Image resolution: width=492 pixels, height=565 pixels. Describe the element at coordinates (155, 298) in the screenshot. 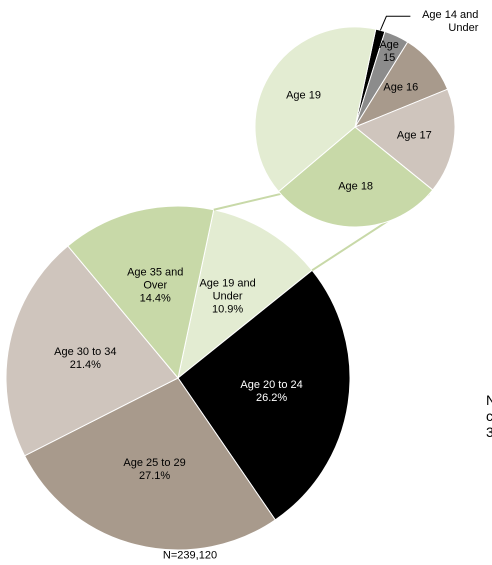

I see `value-label: 14.4%` at that location.